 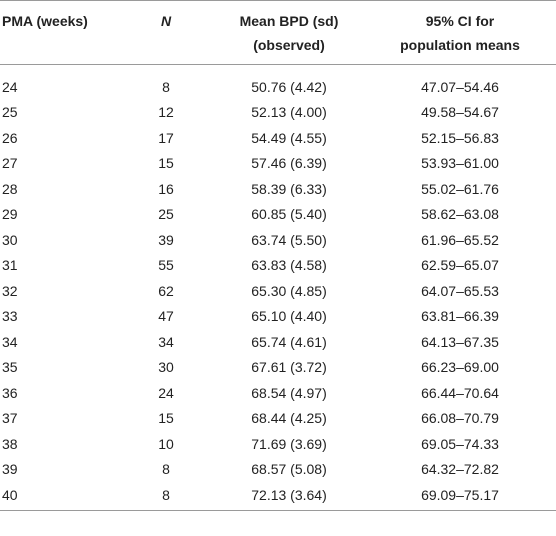 I want to click on cell-pma: 24, so click(x=10, y=87).